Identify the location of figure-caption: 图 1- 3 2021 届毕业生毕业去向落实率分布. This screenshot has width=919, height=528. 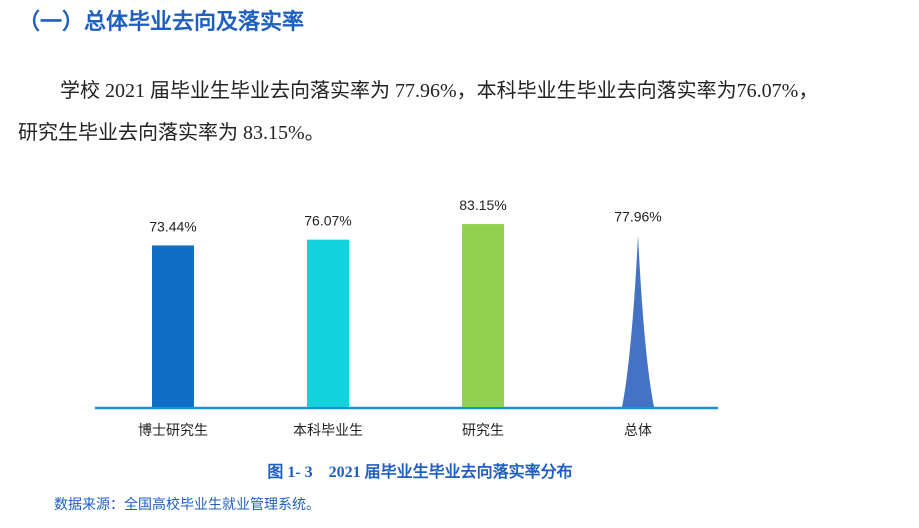
(420, 472).